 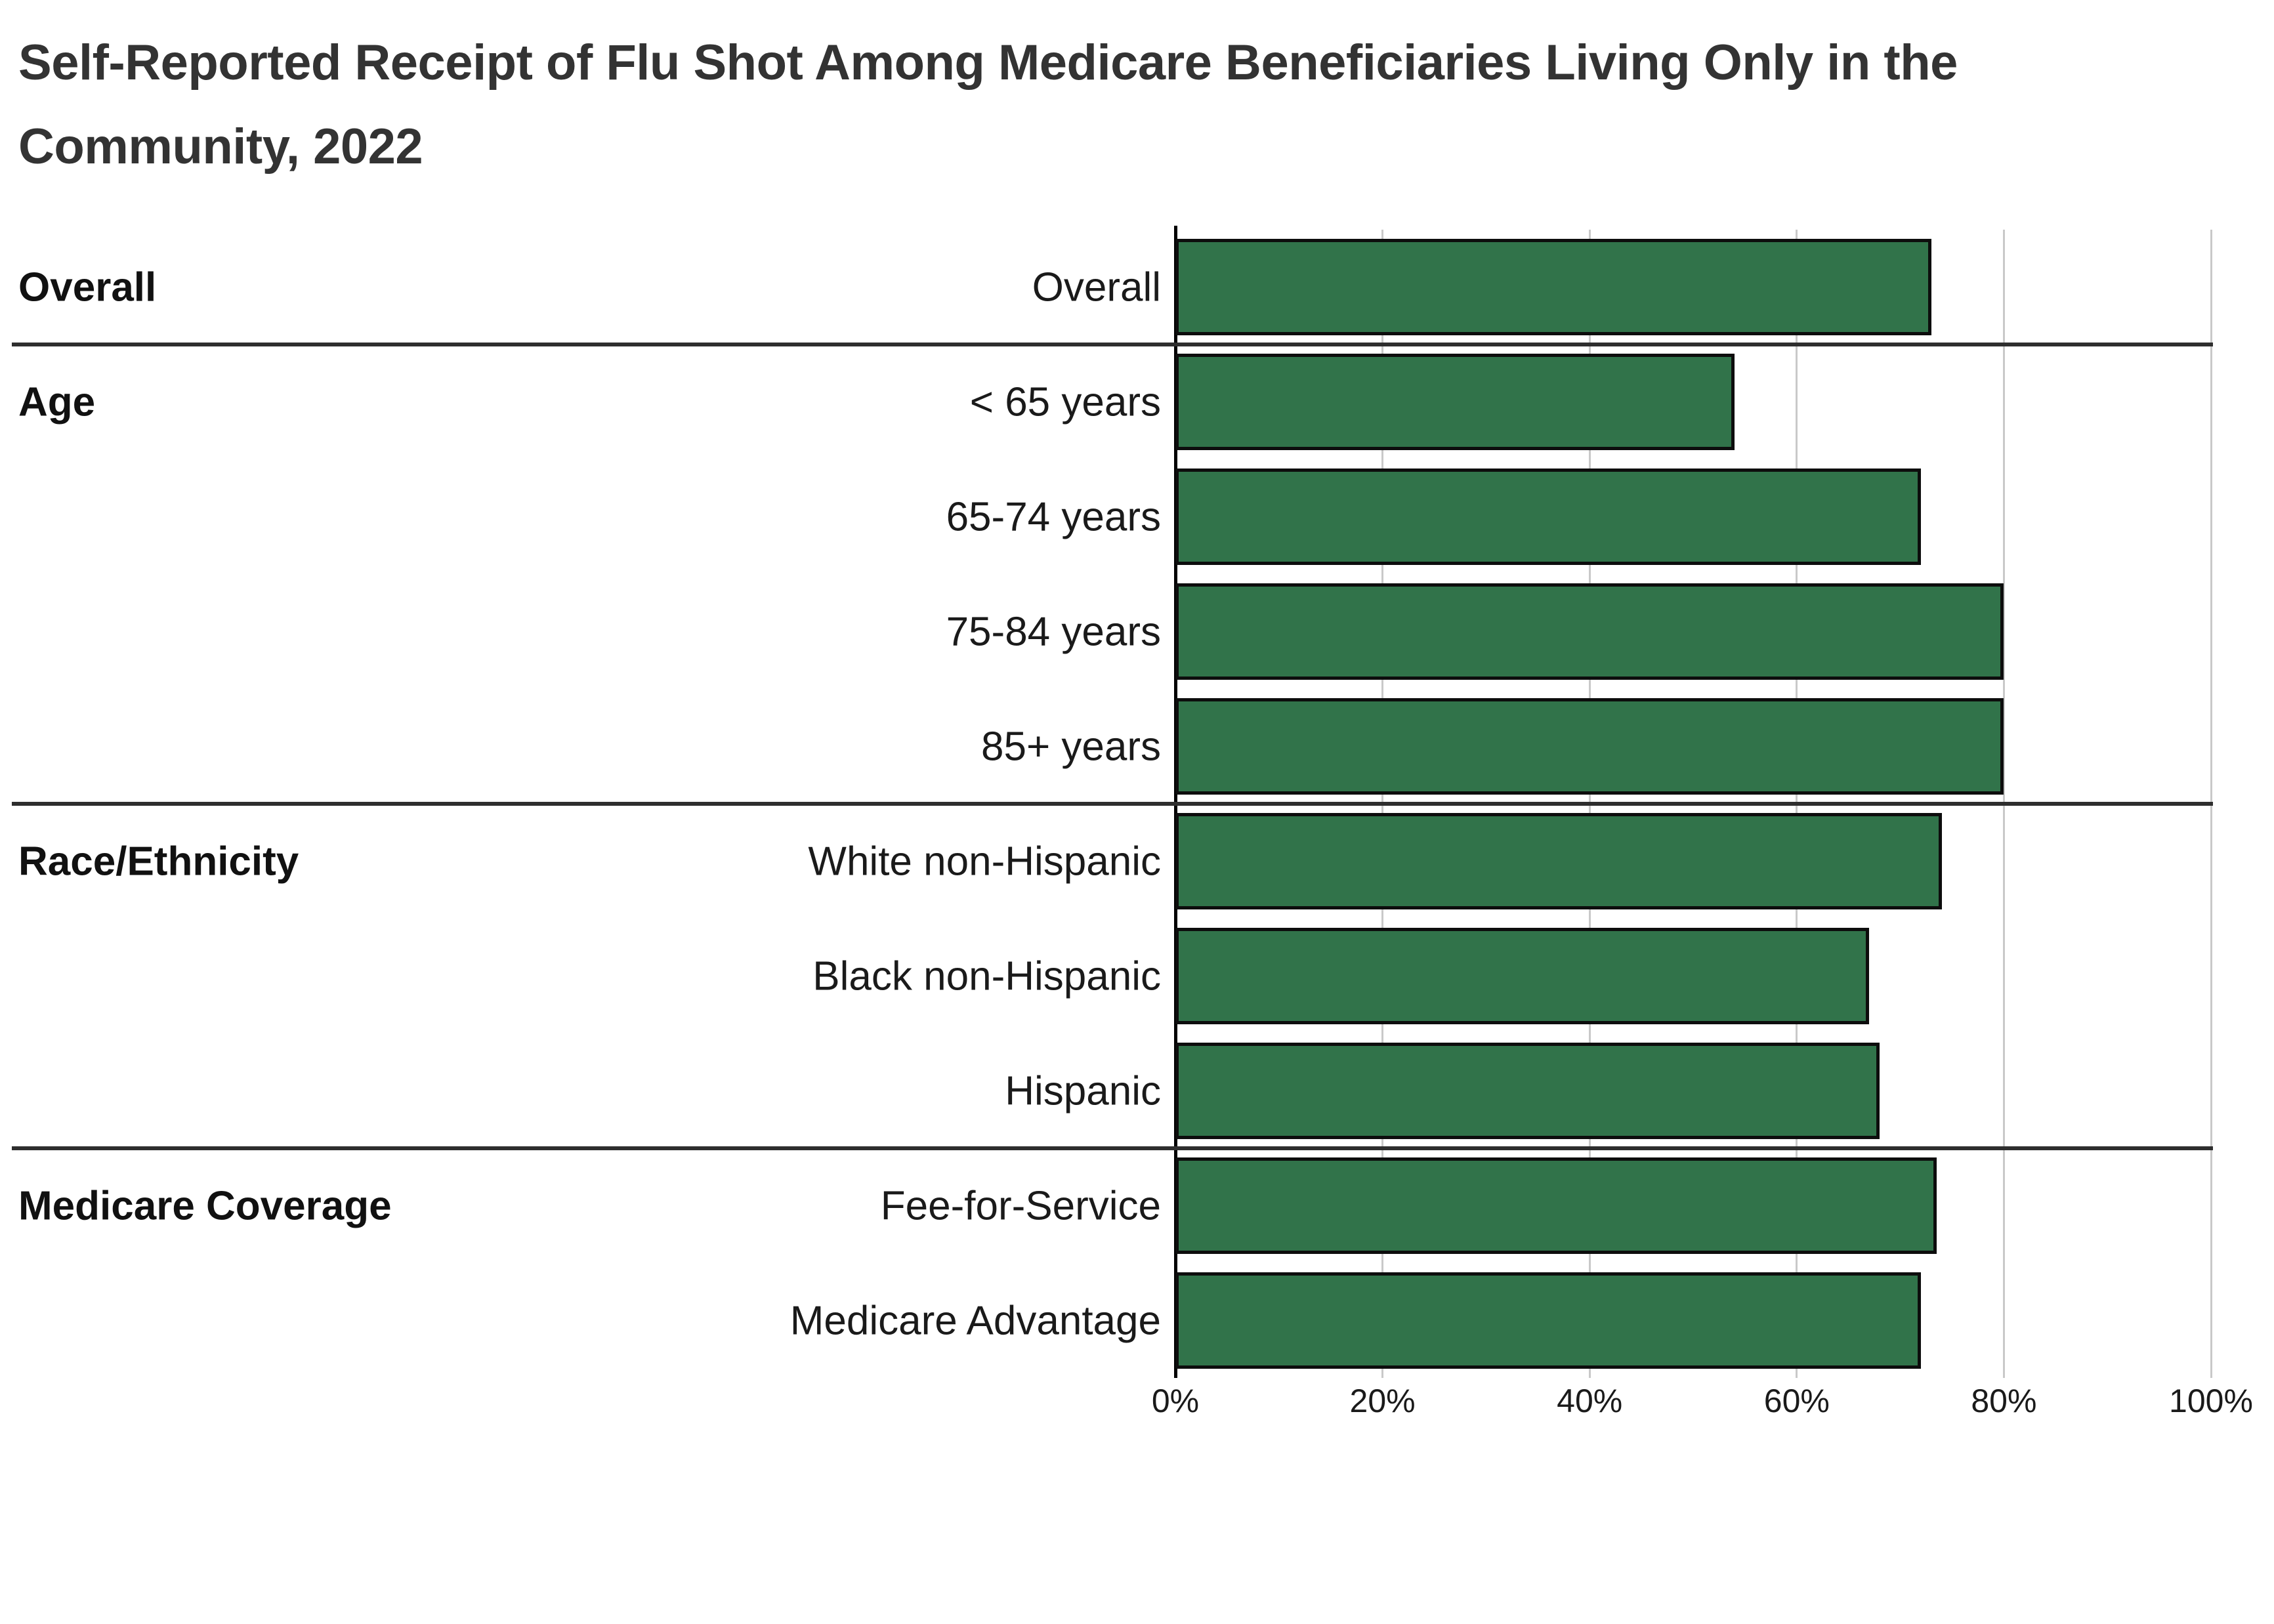 What do you see at coordinates (87, 287) in the screenshot?
I see `group-label: Overall` at bounding box center [87, 287].